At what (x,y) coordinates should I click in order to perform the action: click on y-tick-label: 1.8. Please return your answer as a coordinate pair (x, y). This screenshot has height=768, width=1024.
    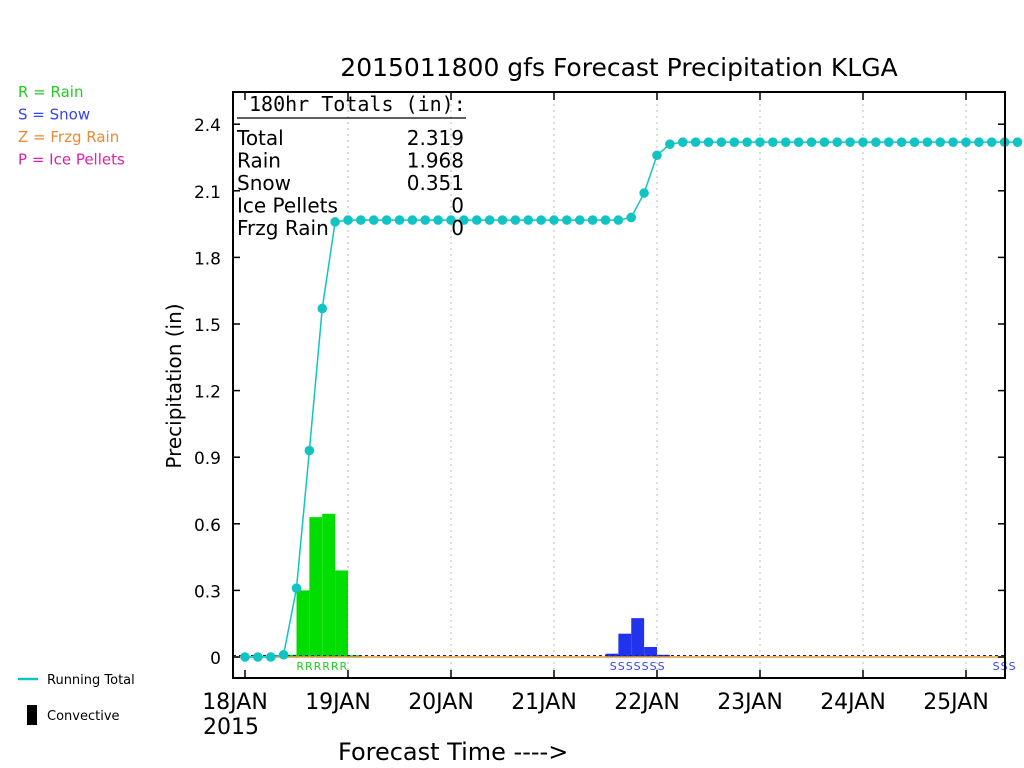
    Looking at the image, I should click on (207, 259).